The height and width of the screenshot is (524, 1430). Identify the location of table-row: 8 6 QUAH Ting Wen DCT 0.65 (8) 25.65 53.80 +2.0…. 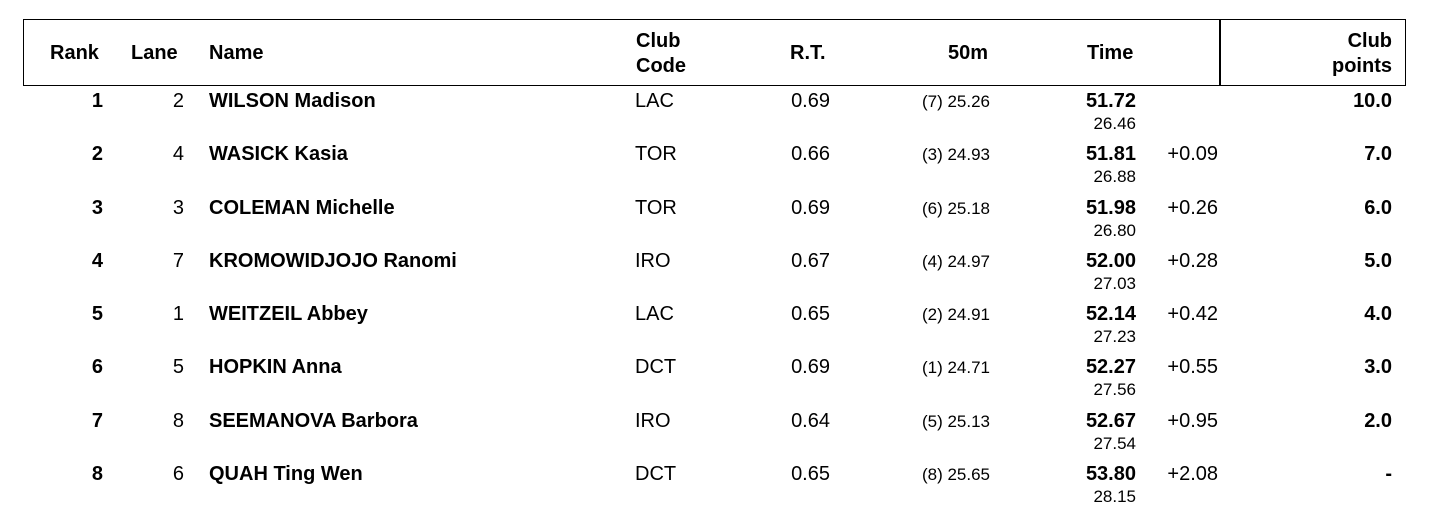
(715, 485).